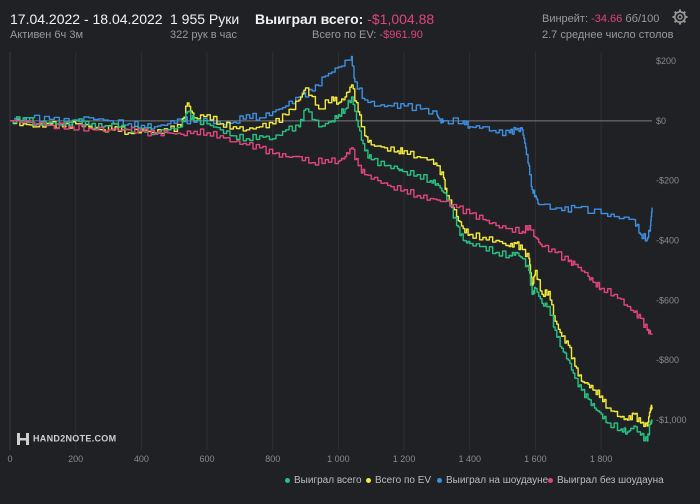 The image size is (700, 504). What do you see at coordinates (9, 459) in the screenshot?
I see `x-tick-label: 0` at bounding box center [9, 459].